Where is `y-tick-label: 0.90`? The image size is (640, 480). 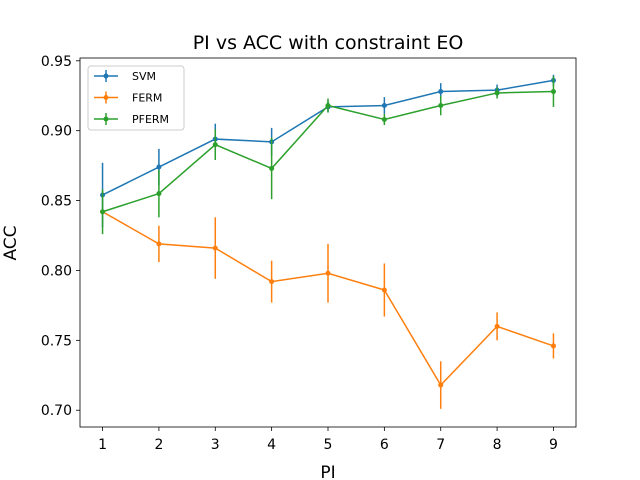 y-tick-label: 0.90 is located at coordinates (56, 132).